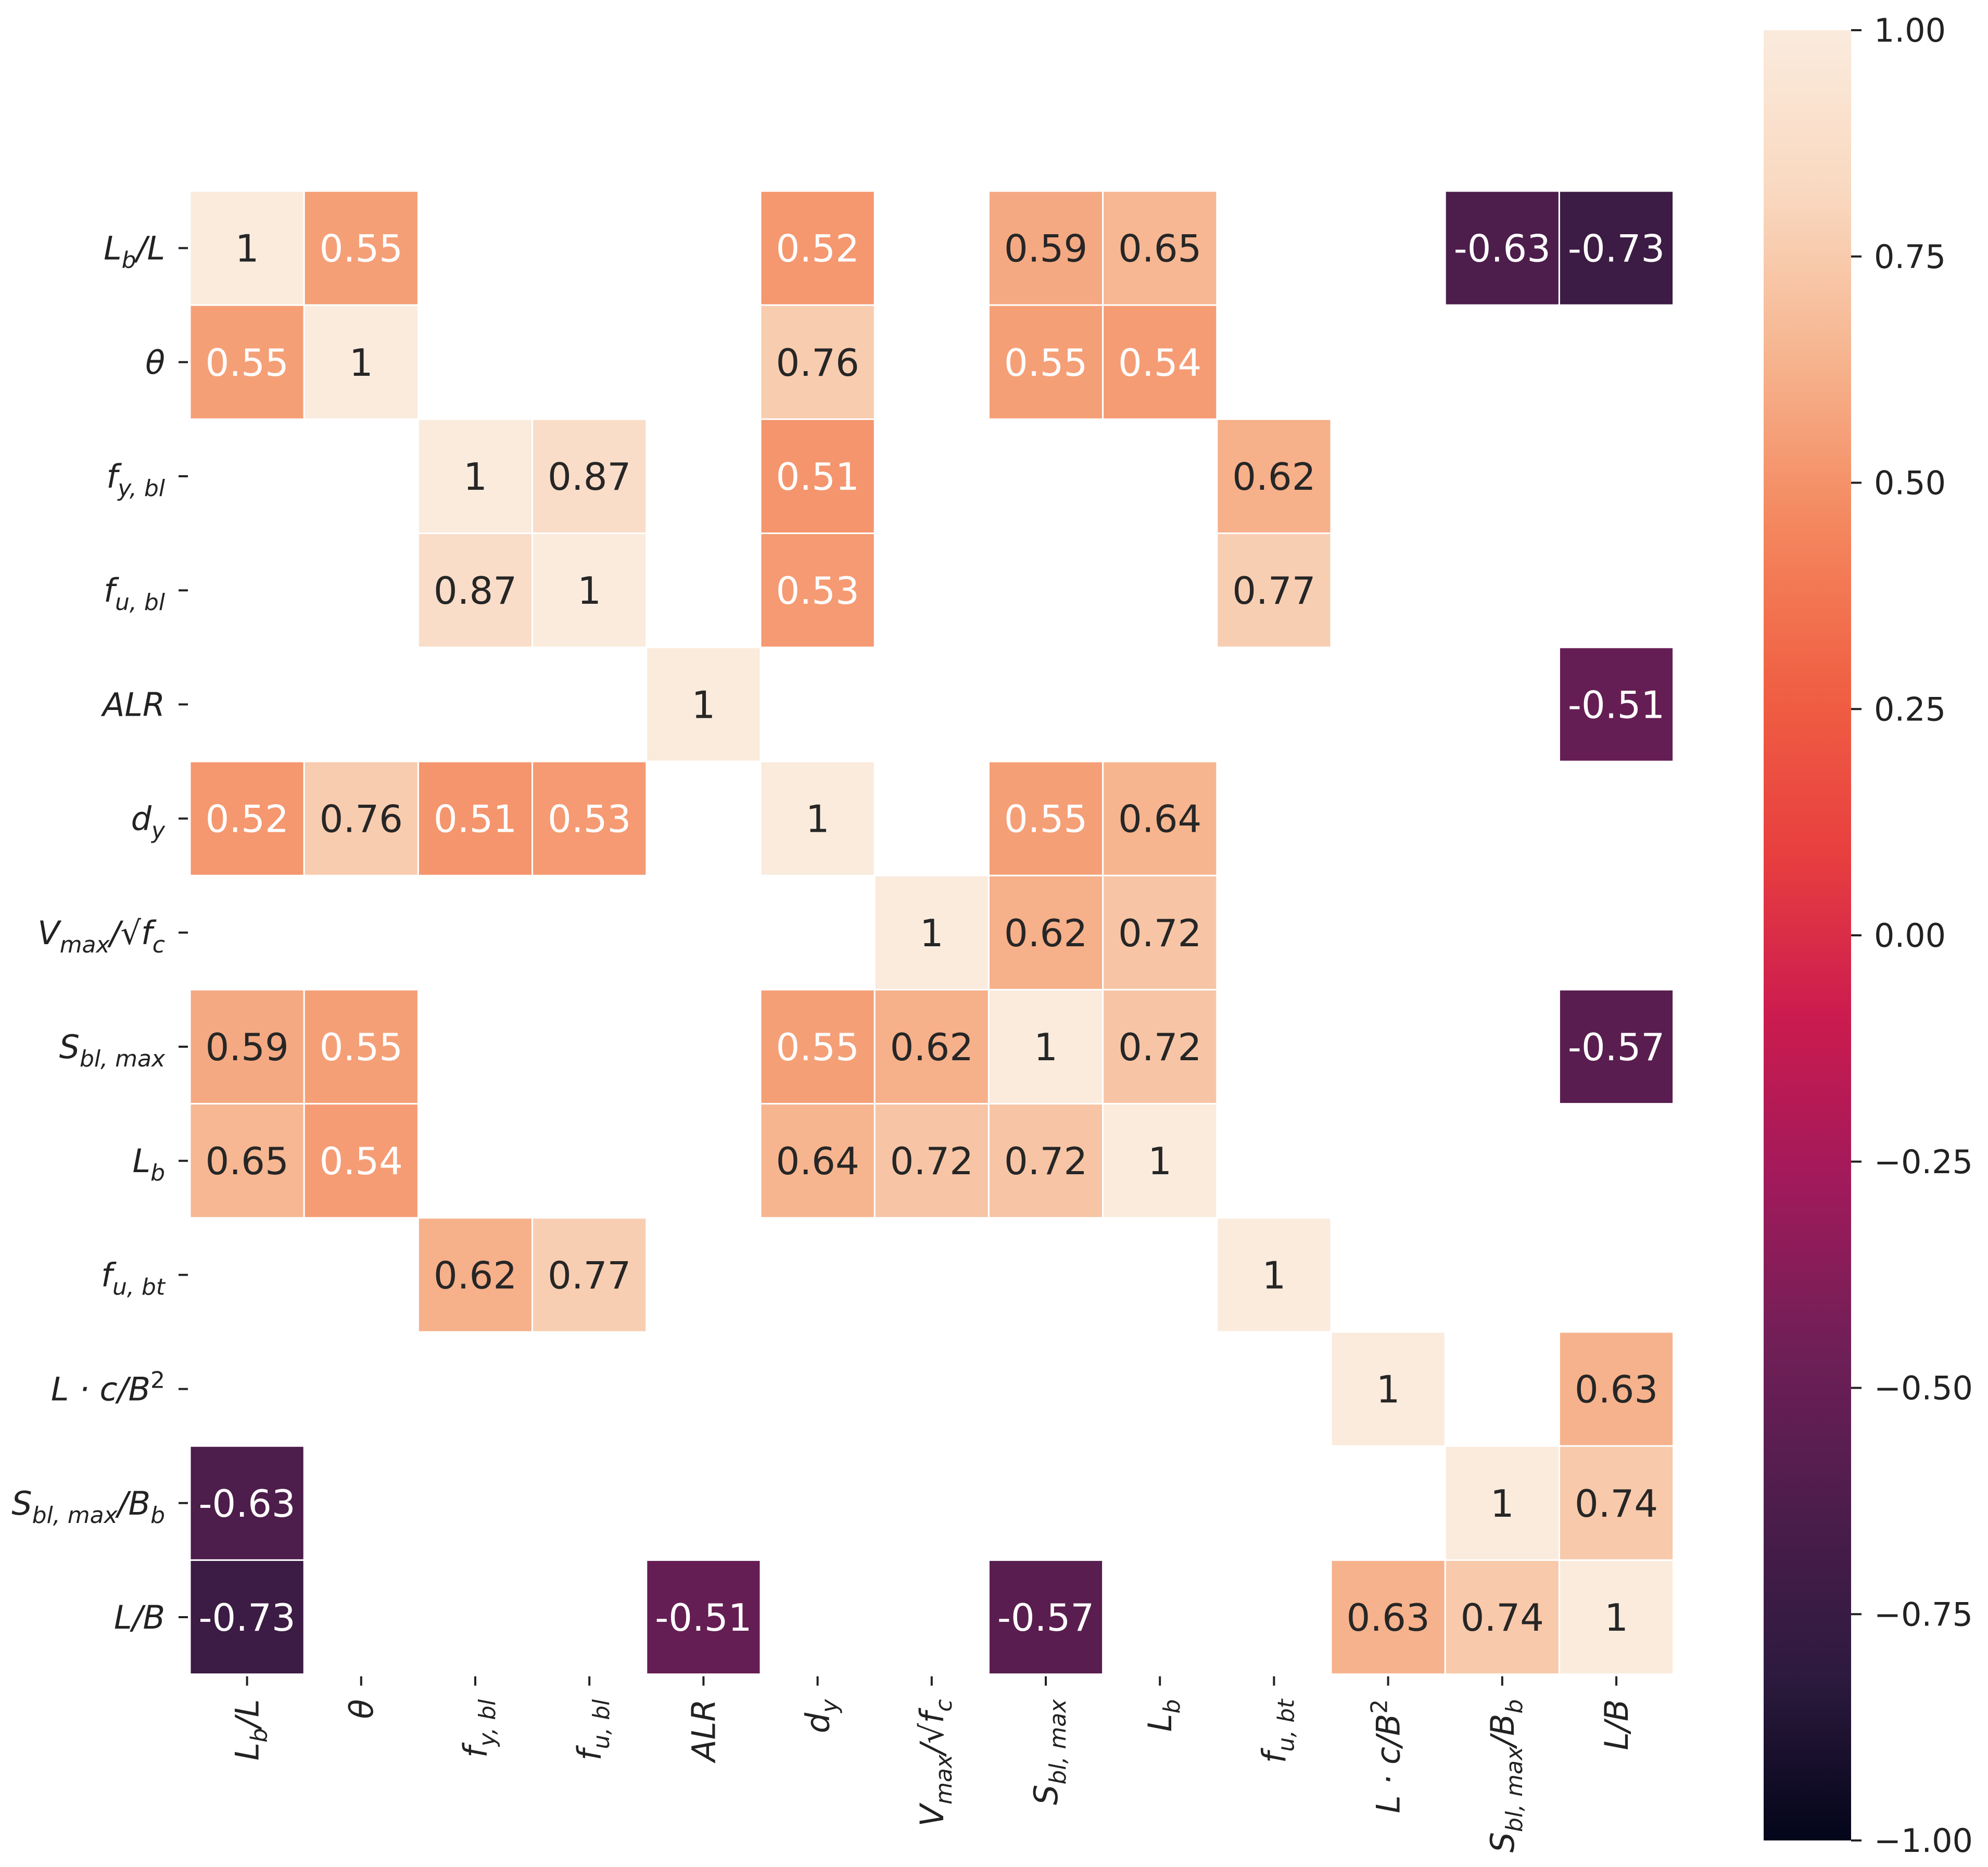 The width and height of the screenshot is (1988, 1867). Describe the element at coordinates (1389, 1763) in the screenshot. I see `label-base: L · c/B` at that location.